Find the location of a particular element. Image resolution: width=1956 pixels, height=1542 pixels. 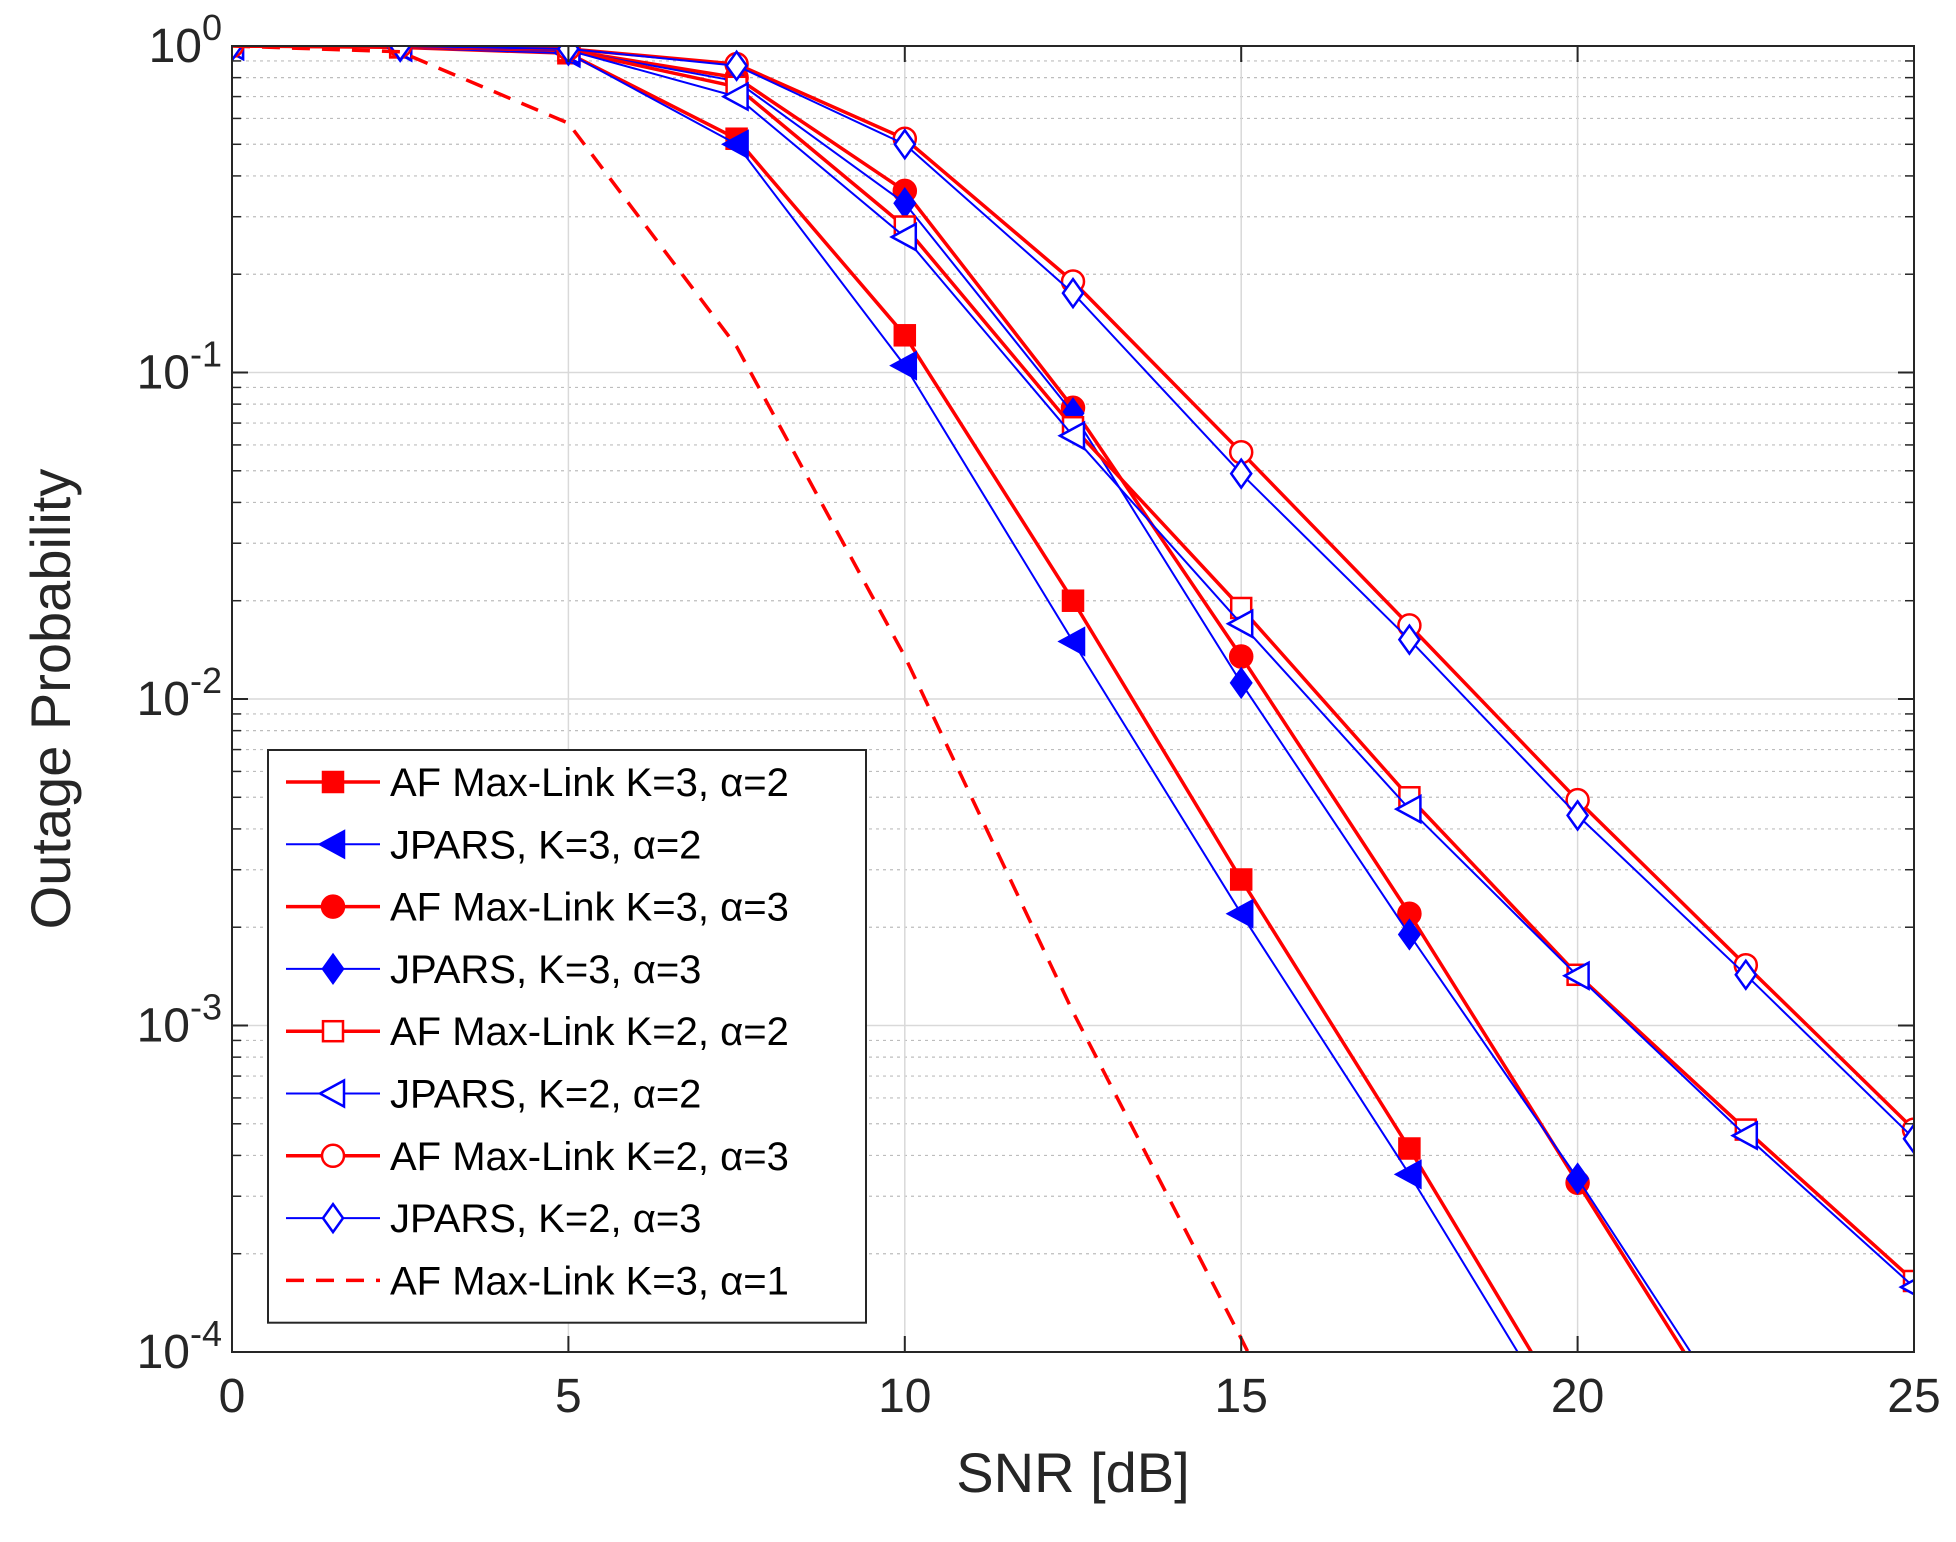

x-tick-label: 25 is located at coordinates (1913, 1396).